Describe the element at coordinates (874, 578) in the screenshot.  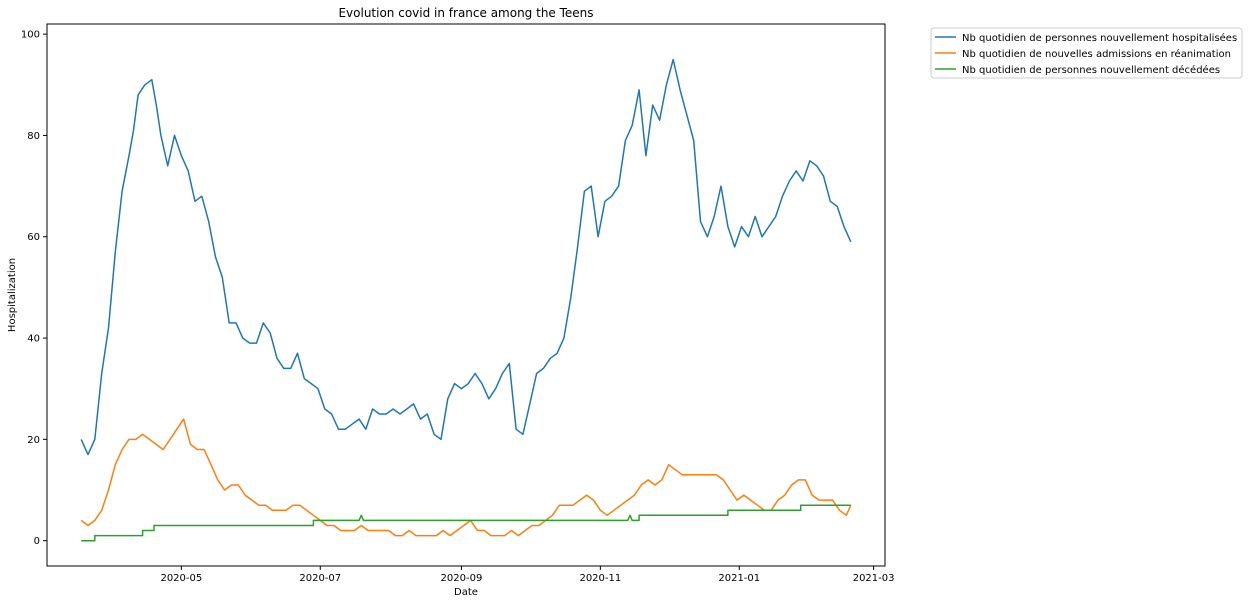
I see `x-tick-label: 2021-03` at that location.